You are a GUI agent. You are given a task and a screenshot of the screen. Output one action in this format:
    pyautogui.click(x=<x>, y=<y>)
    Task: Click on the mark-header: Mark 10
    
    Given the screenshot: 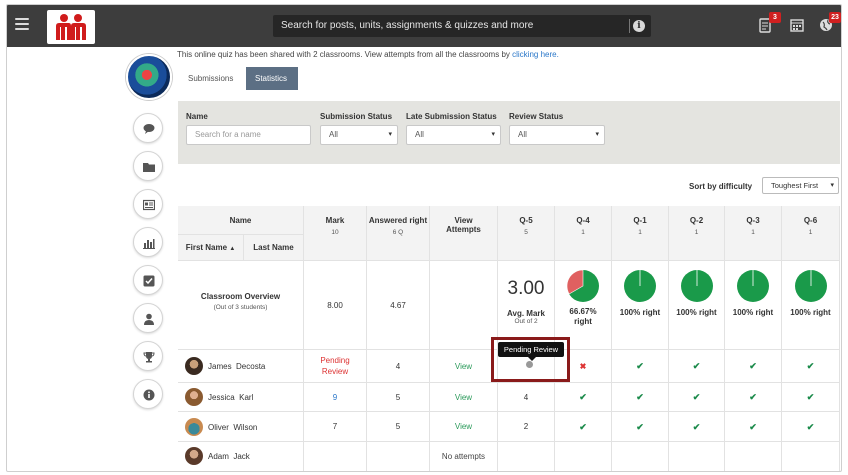 What is the action you would take?
    pyautogui.click(x=335, y=233)
    